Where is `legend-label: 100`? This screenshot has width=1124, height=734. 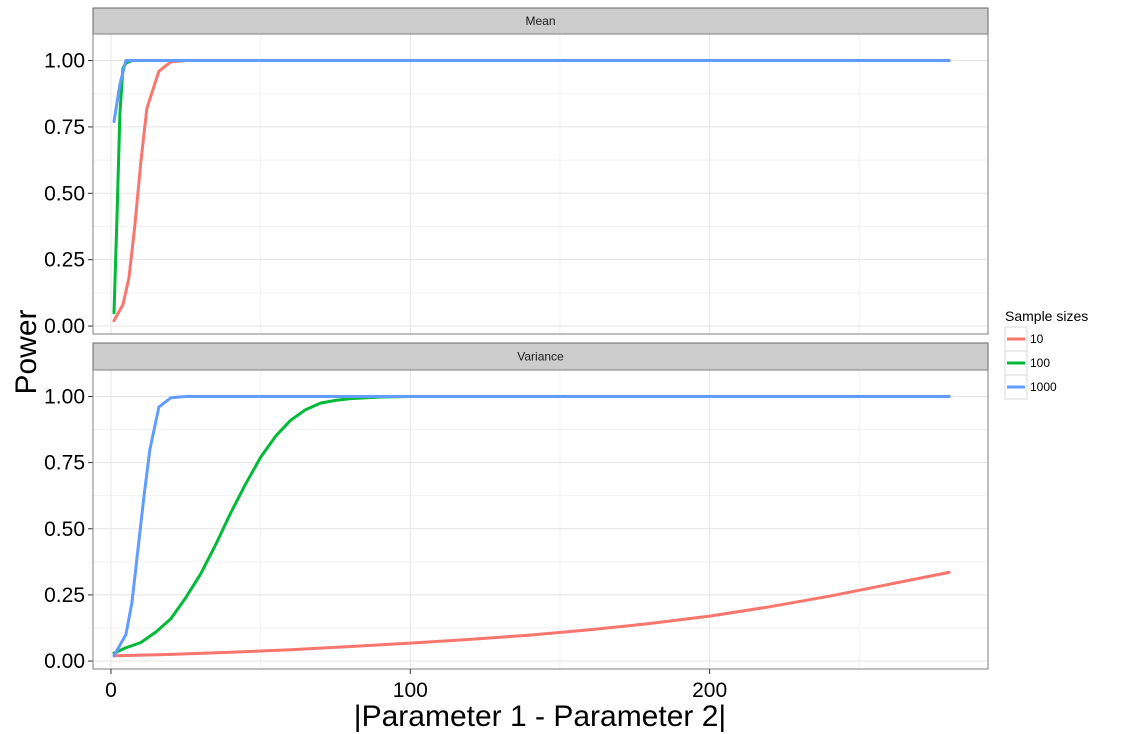
legend-label: 100 is located at coordinates (1040, 363).